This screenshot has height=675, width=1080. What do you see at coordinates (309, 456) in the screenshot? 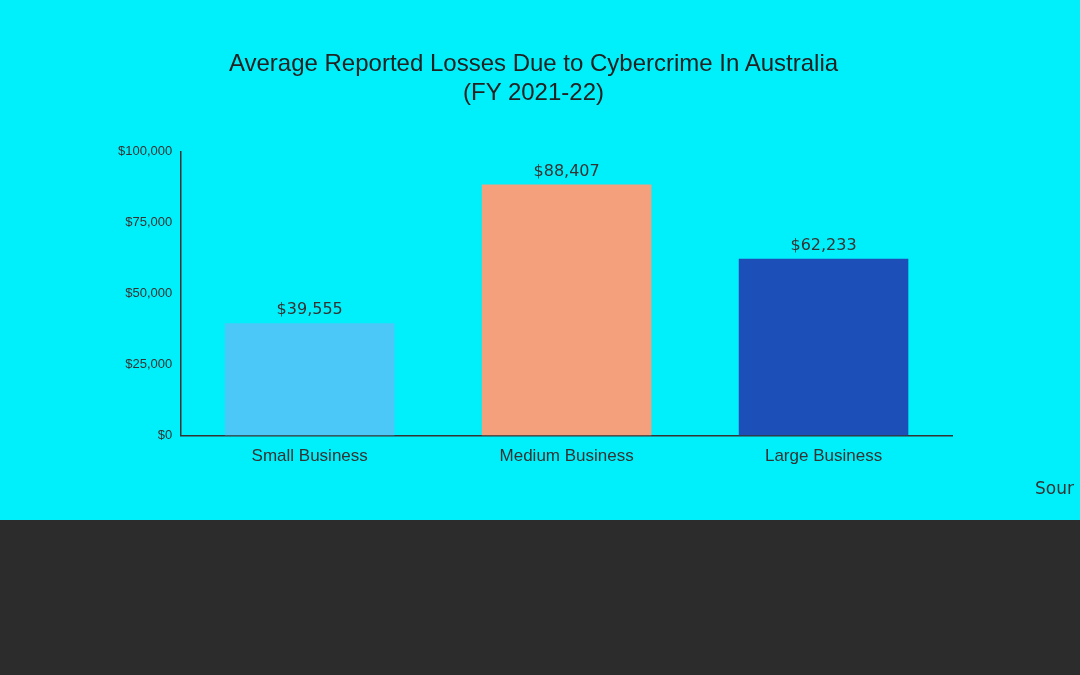
I see `x-tick-label: Small Business` at bounding box center [309, 456].